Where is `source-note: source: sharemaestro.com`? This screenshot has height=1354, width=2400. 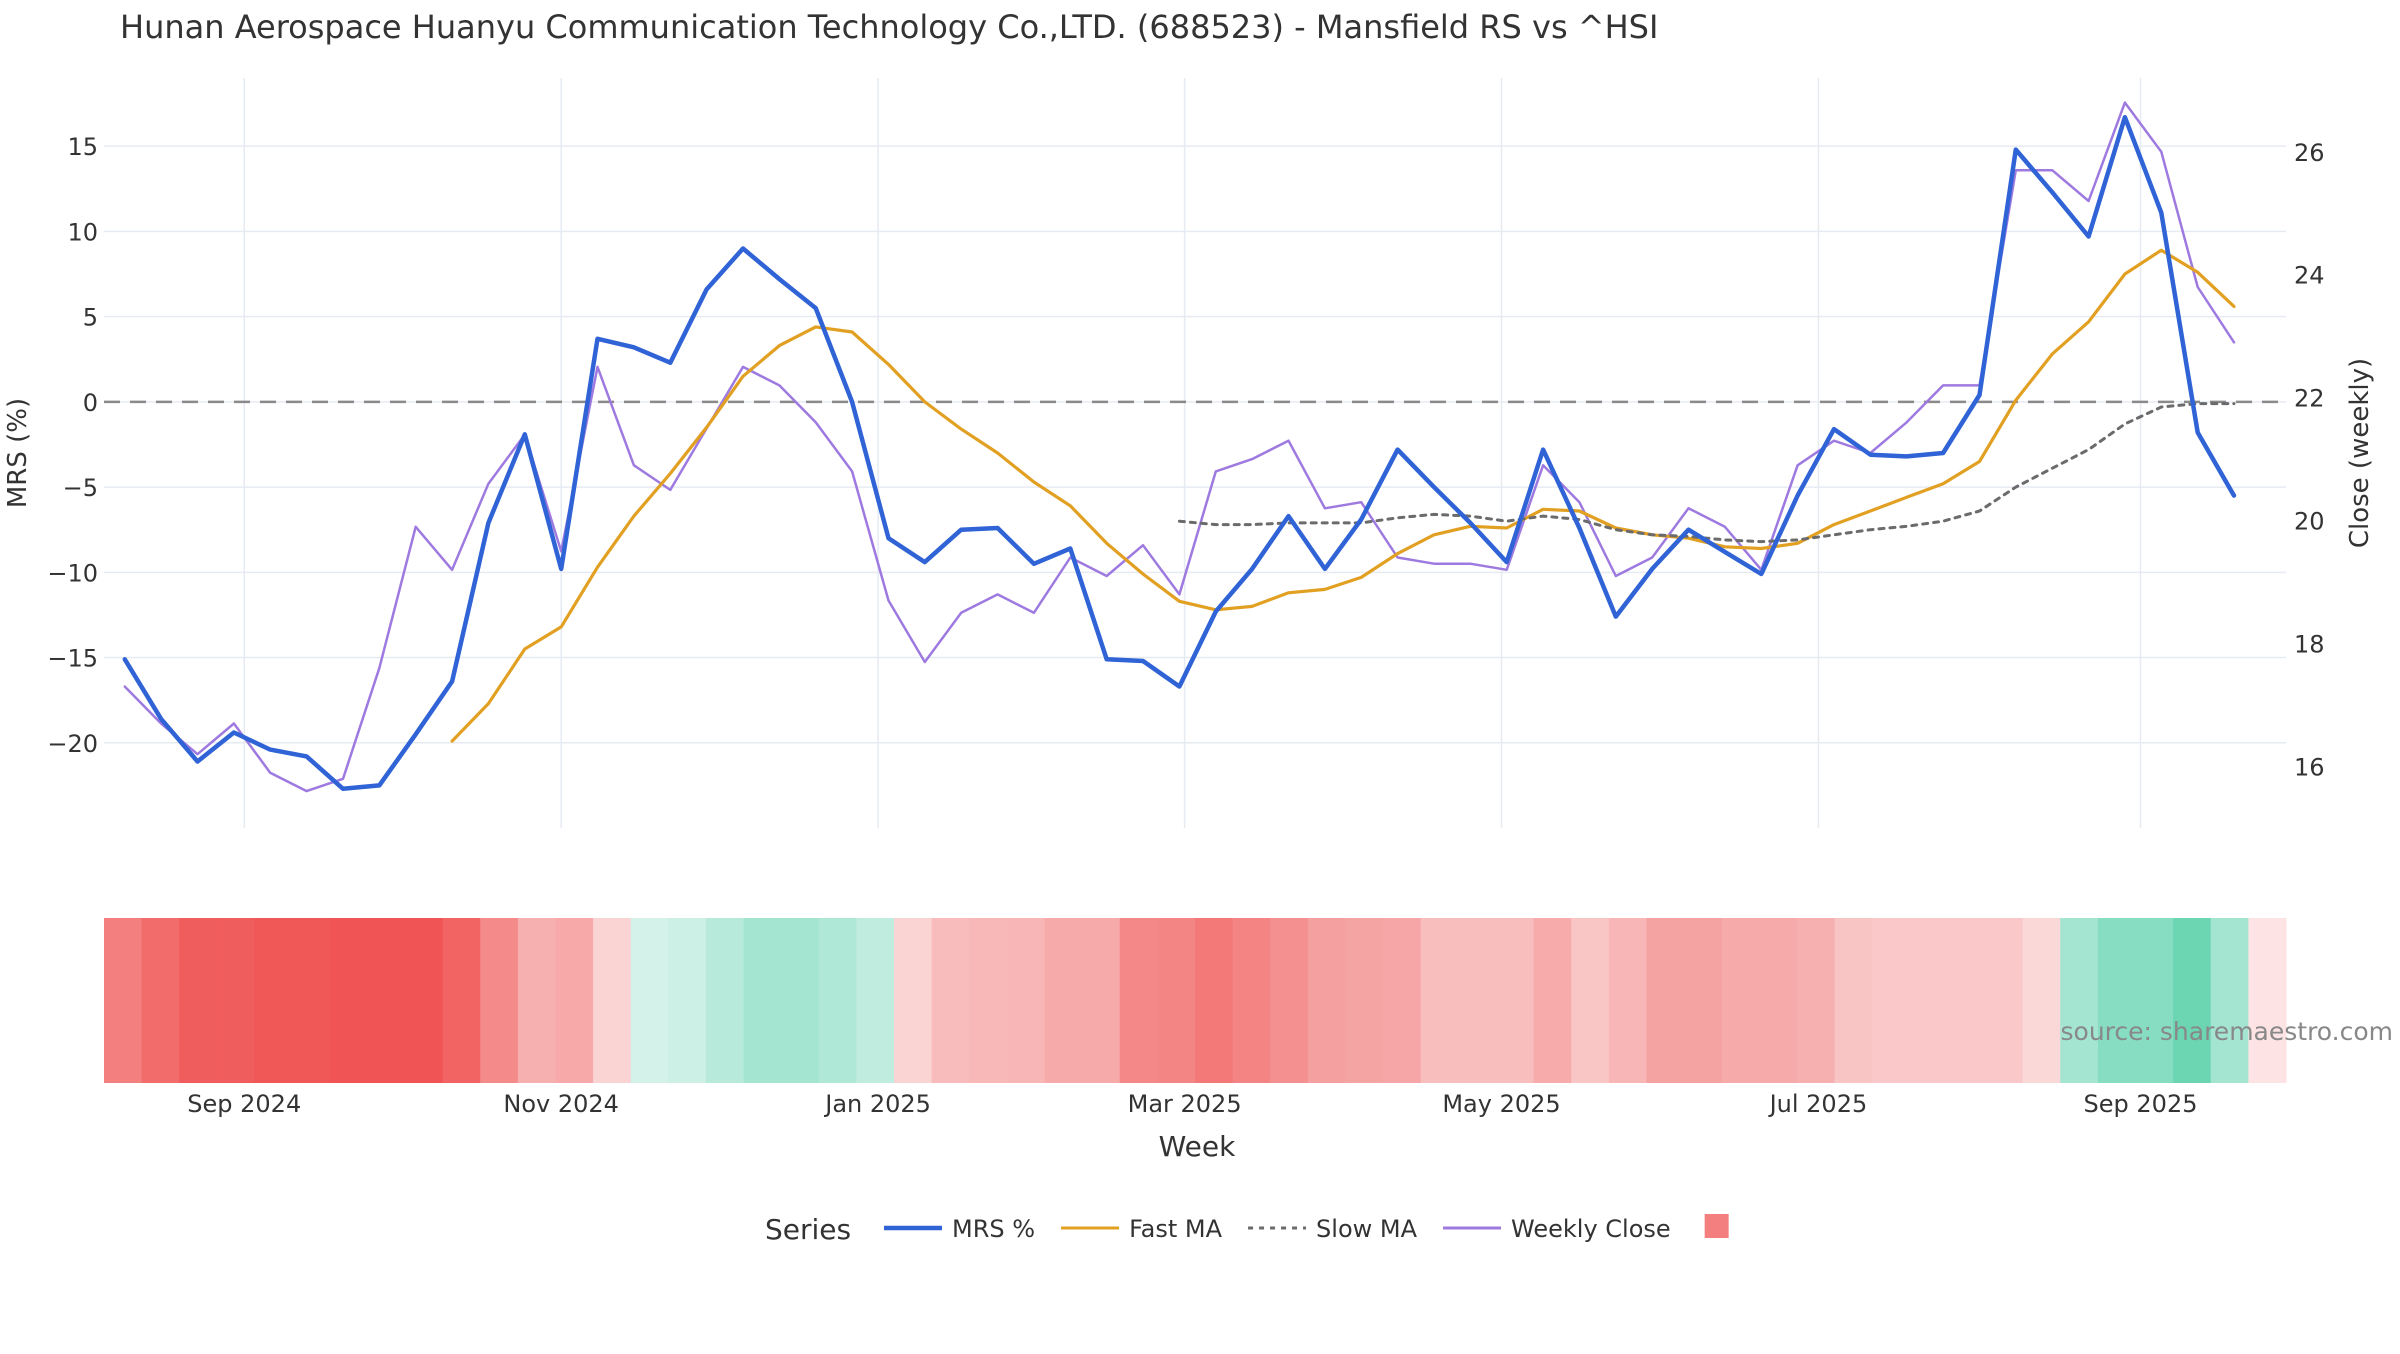
source-note: source: sharemaestro.com is located at coordinates (2227, 1031).